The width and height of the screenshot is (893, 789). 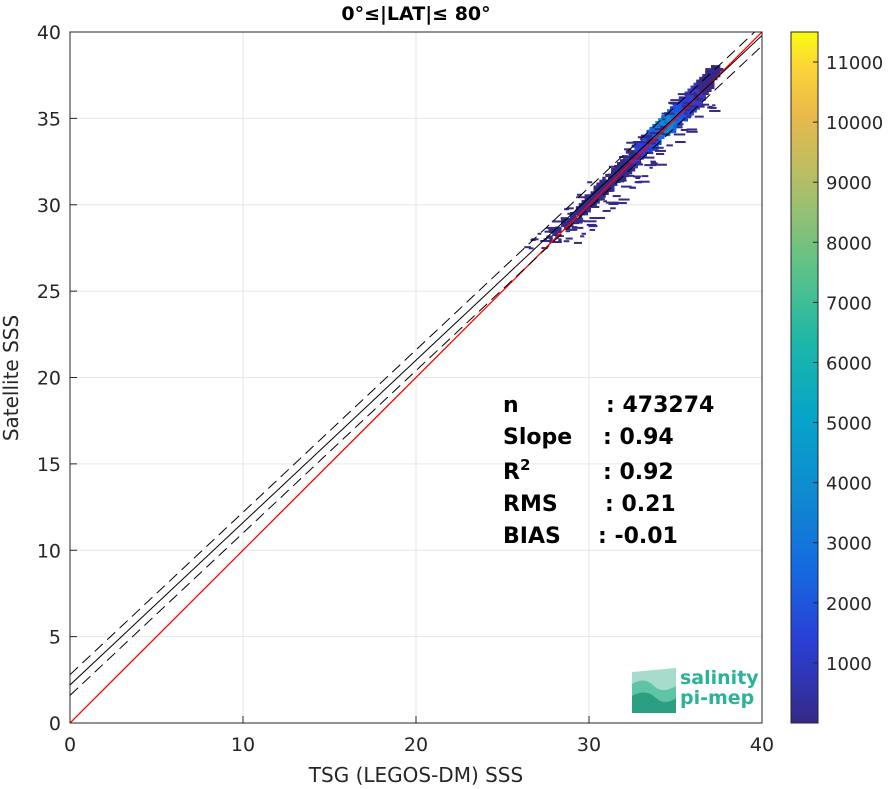 I want to click on colorbar-tick-label: 1000, so click(x=849, y=664).